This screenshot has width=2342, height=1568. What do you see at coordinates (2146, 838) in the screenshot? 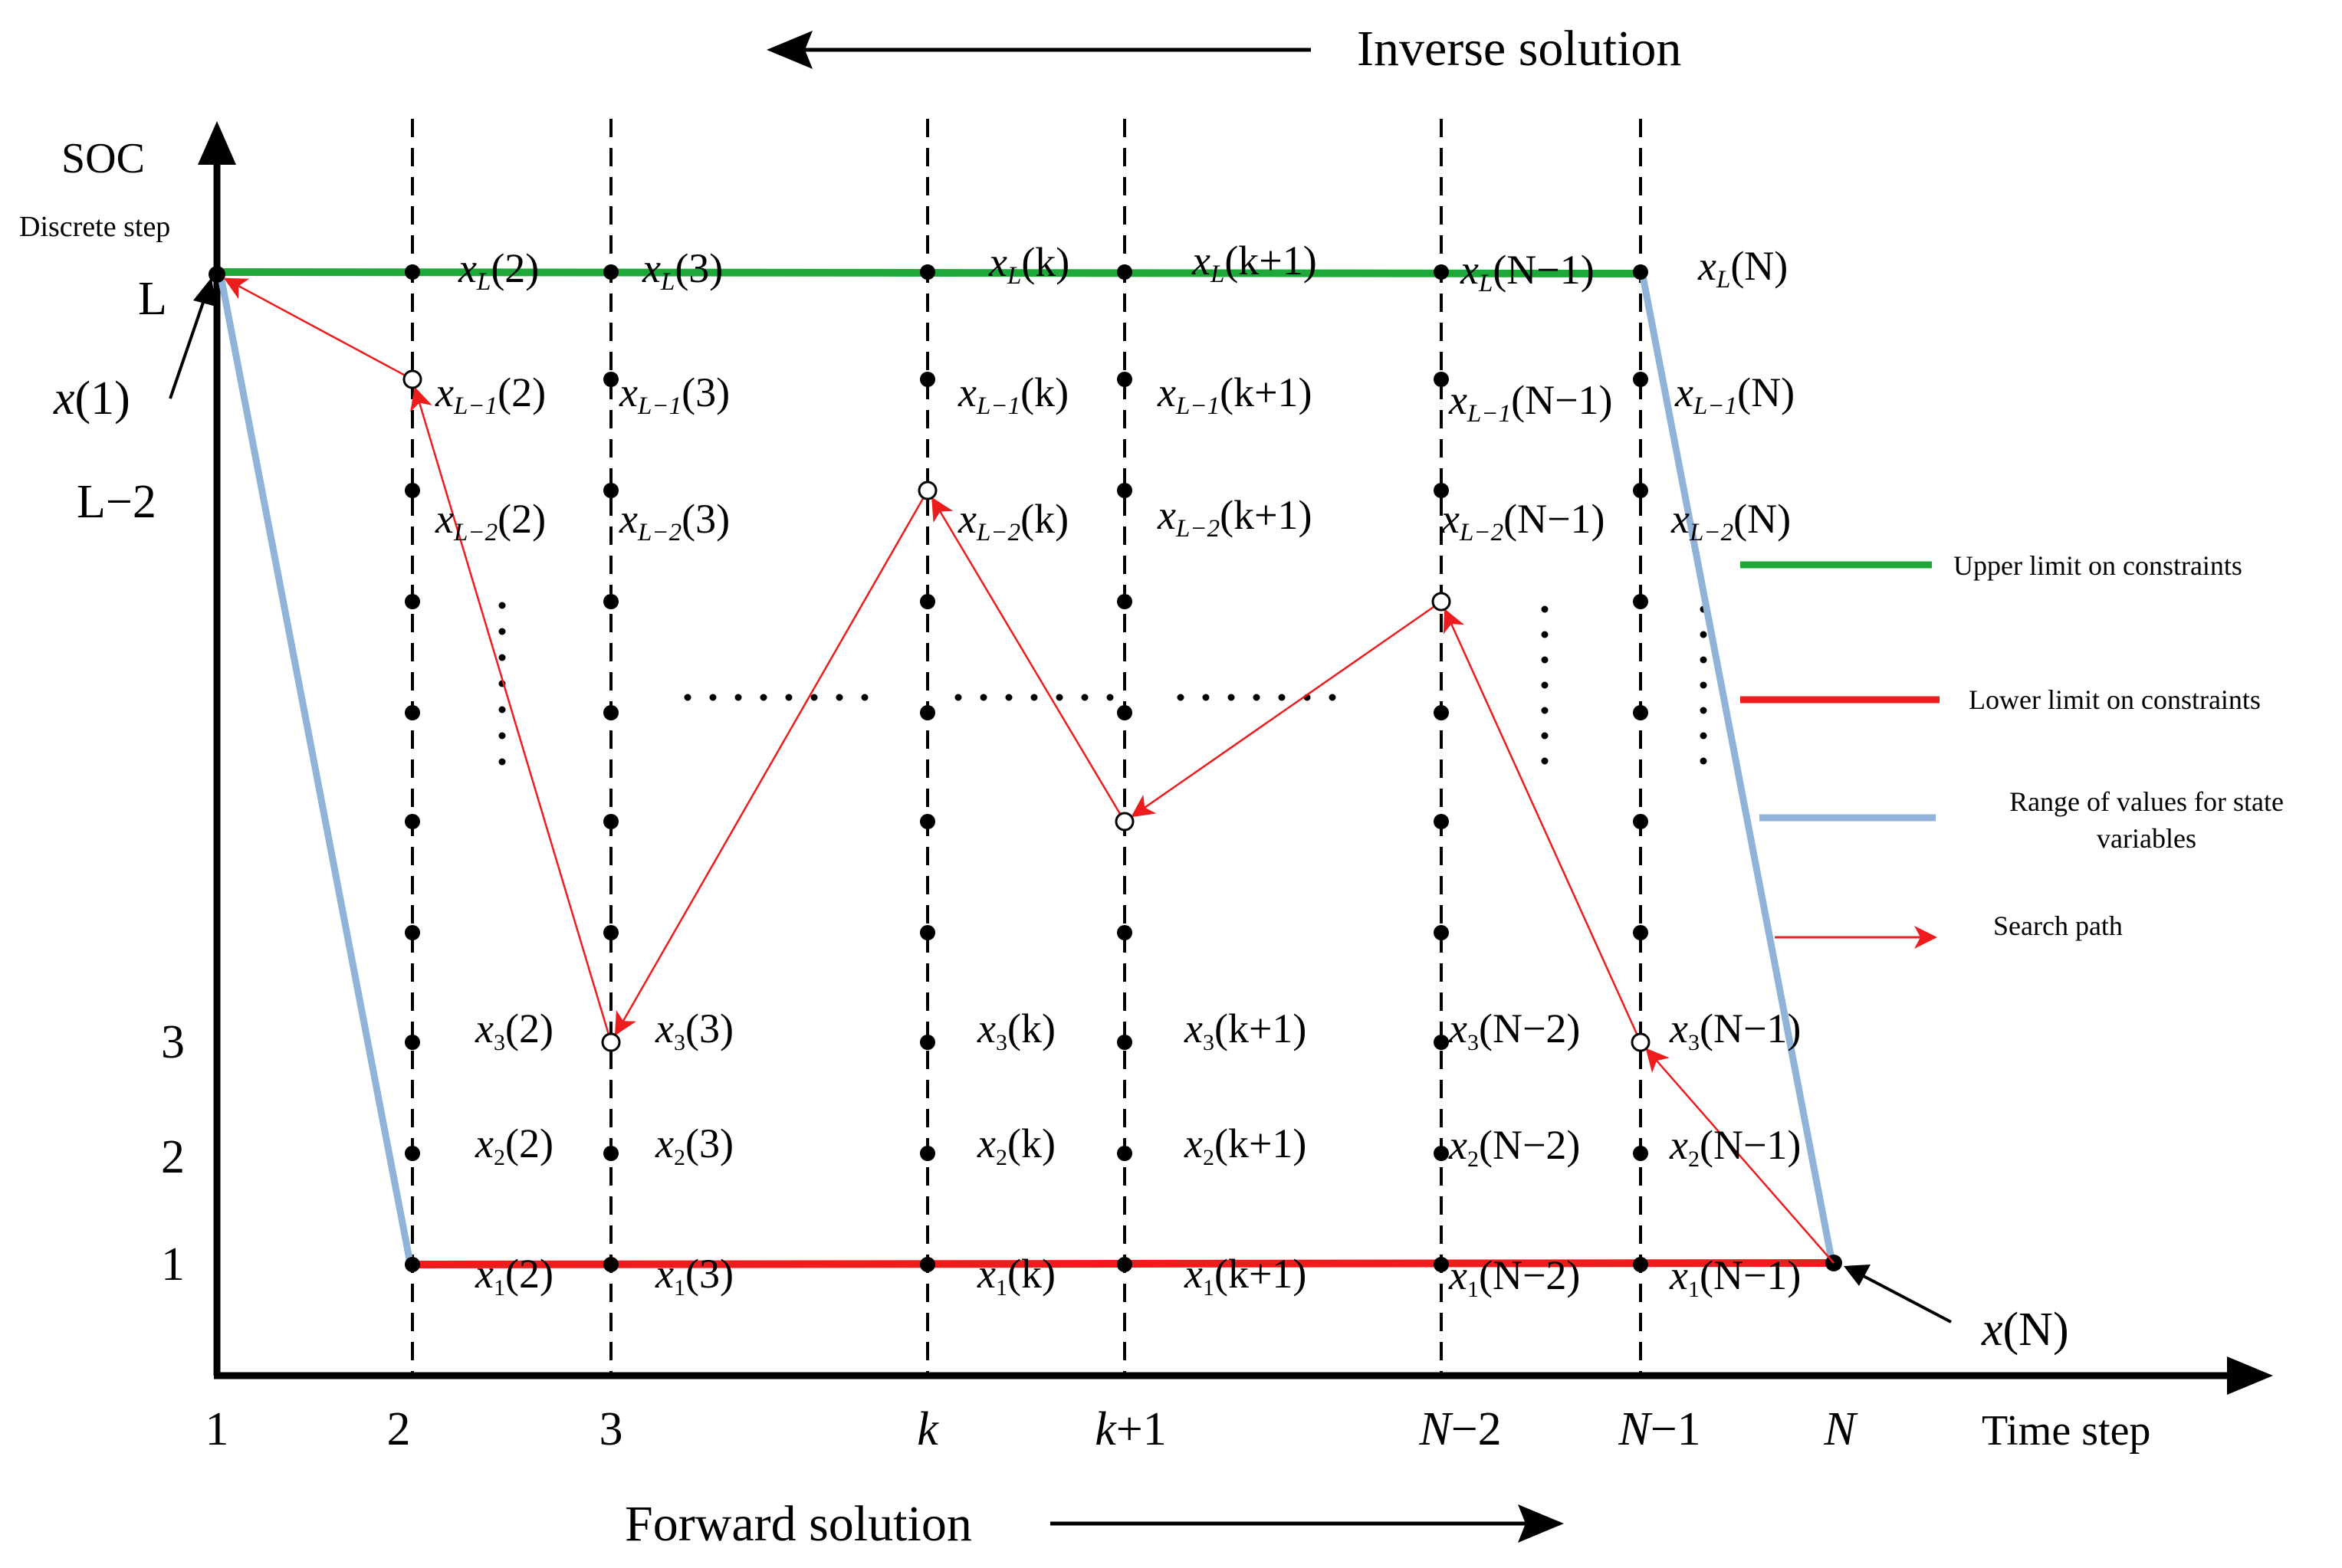
I see `legend-range-label-2: variables` at bounding box center [2146, 838].